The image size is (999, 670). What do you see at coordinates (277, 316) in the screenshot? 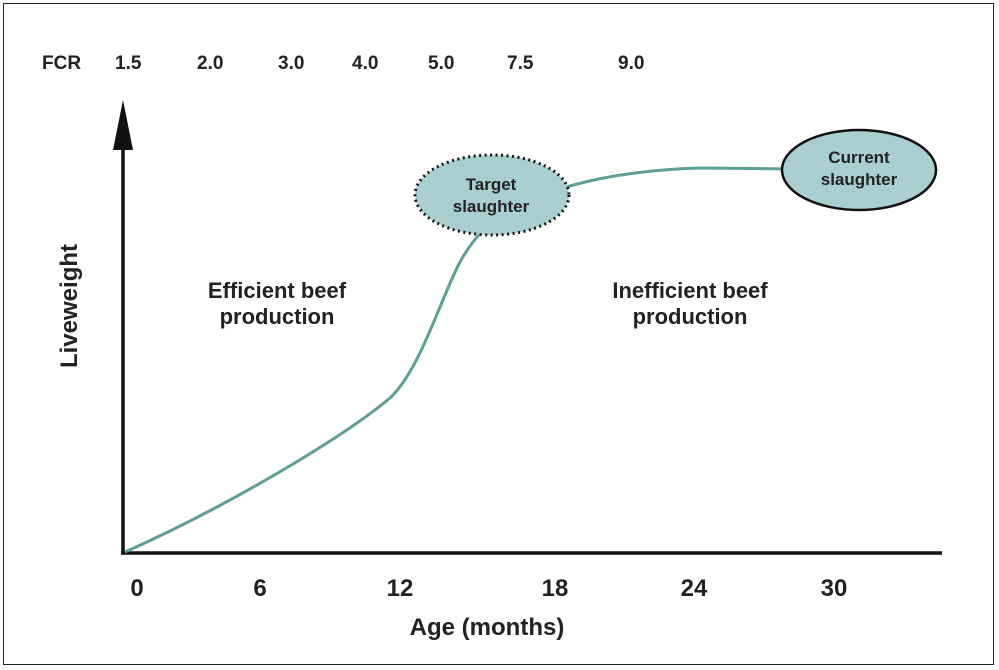
I see `efficient-label-line2: production` at bounding box center [277, 316].